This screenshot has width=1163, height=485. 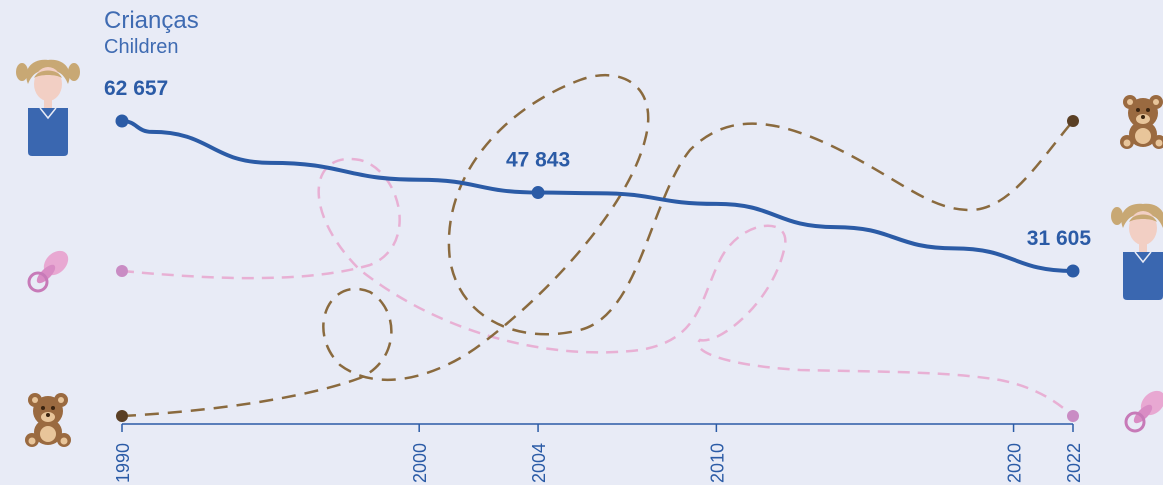 What do you see at coordinates (1141, 122) in the screenshot?
I see `right-teddy-bear-icon` at bounding box center [1141, 122].